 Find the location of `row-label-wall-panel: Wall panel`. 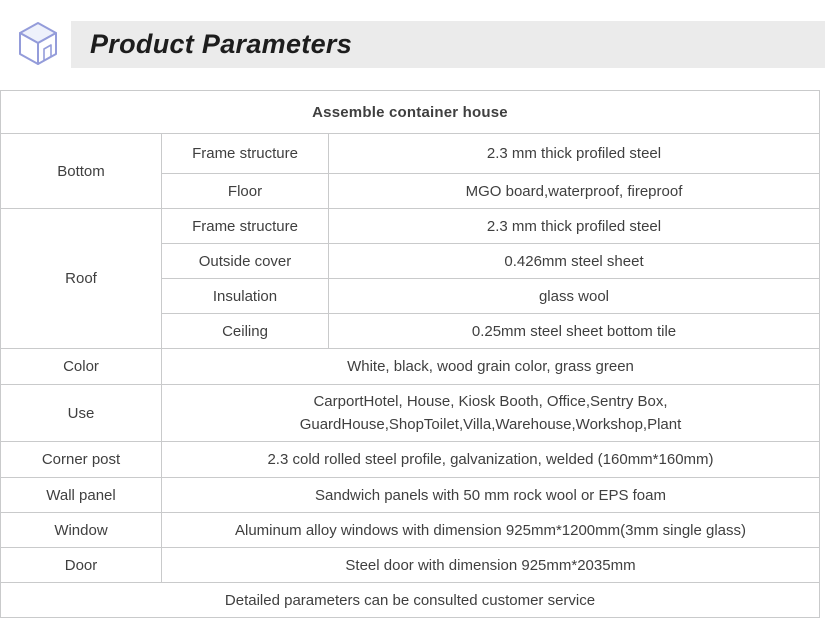

row-label-wall-panel: Wall panel is located at coordinates (81, 495).